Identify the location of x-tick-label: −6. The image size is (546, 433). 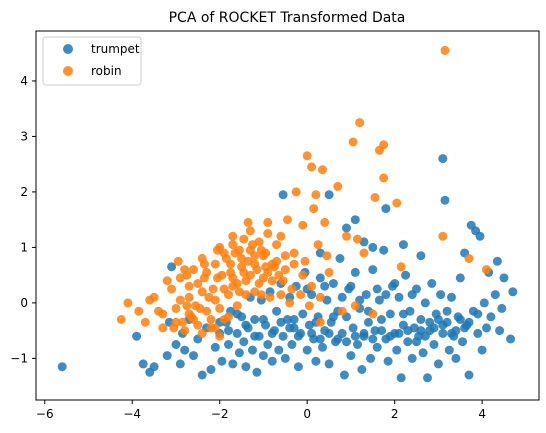
(45, 414).